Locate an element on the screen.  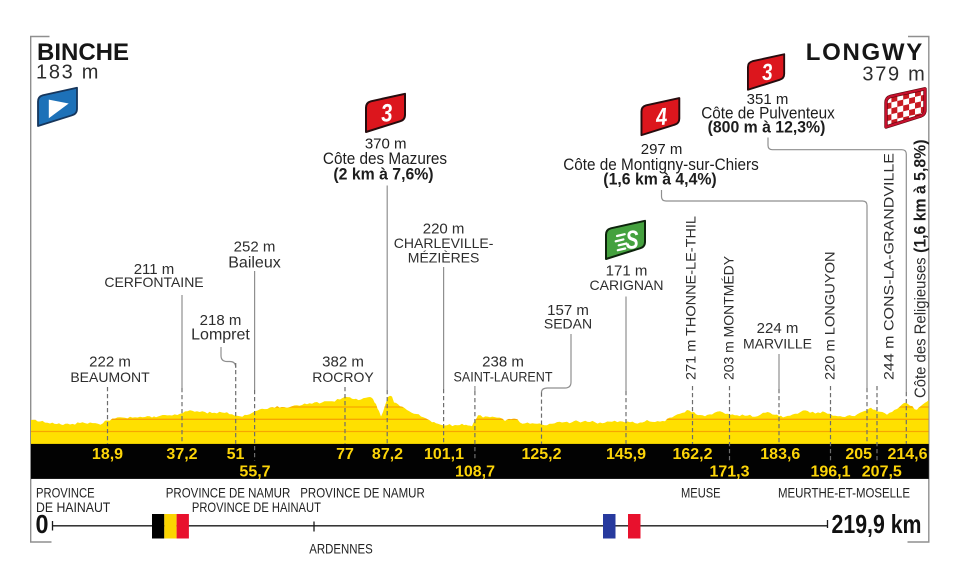
svg-text: CHARLEVILLE- is located at coordinates (444, 243).